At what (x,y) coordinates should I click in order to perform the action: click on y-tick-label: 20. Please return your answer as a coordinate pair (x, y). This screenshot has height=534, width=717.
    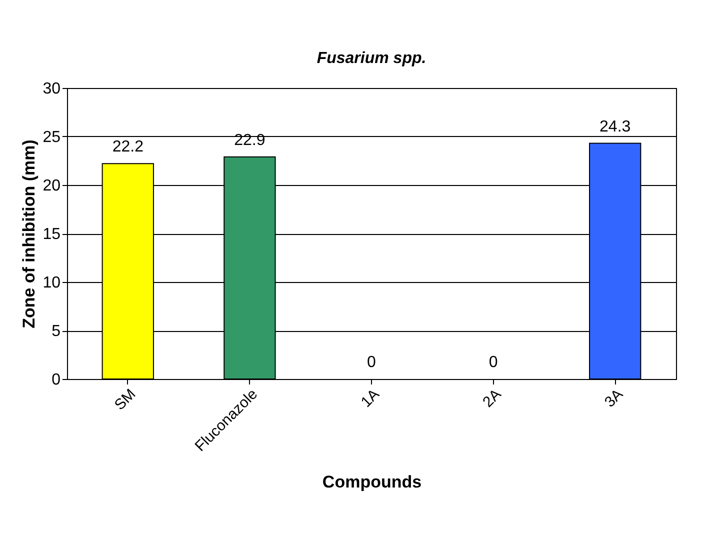
    Looking at the image, I should click on (51, 186).